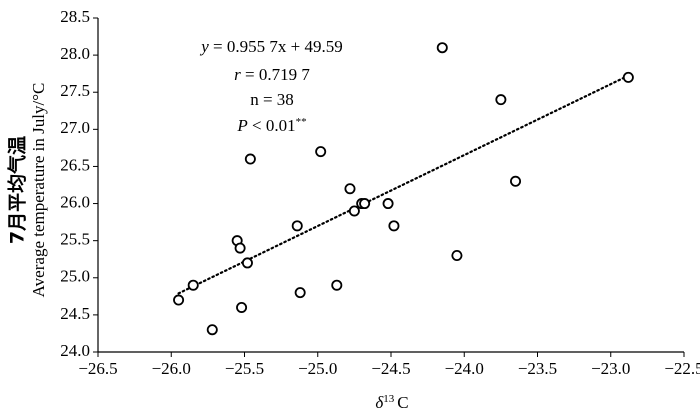 Image resolution: width=700 pixels, height=420 pixels. I want to click on equation-lhs: y, so click(204, 46).